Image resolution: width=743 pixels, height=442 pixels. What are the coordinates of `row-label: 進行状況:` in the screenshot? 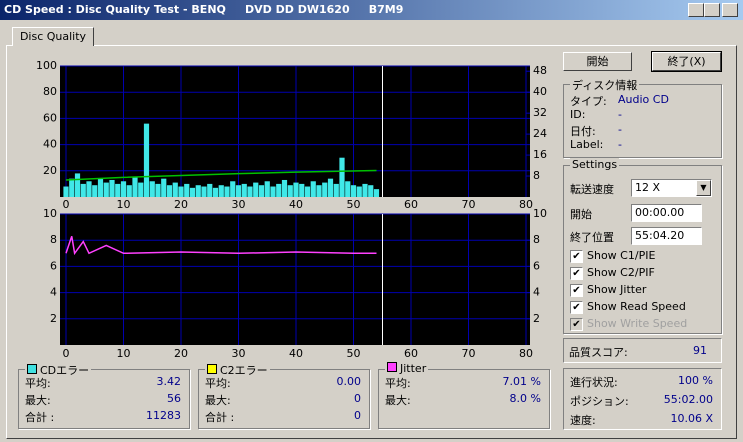 It's located at (594, 382).